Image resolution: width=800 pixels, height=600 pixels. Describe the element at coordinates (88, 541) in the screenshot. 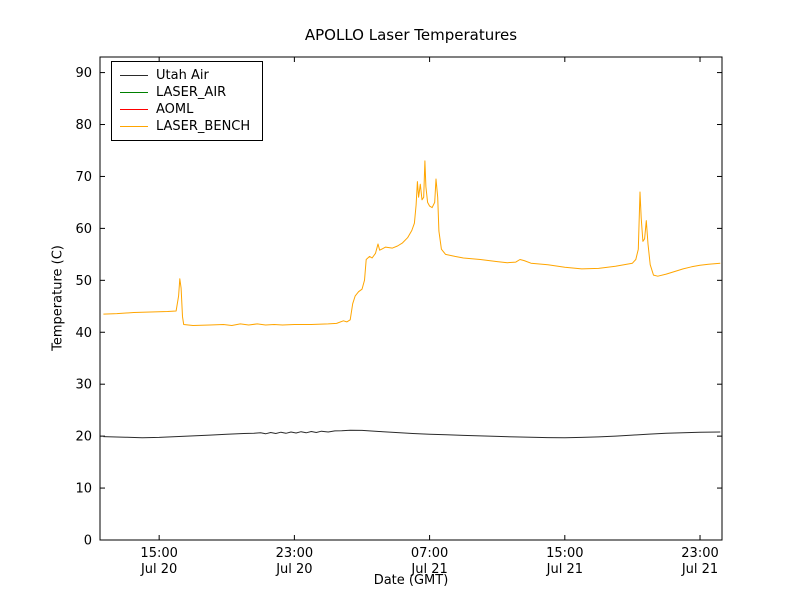

I see `y-tick-label: 0` at that location.